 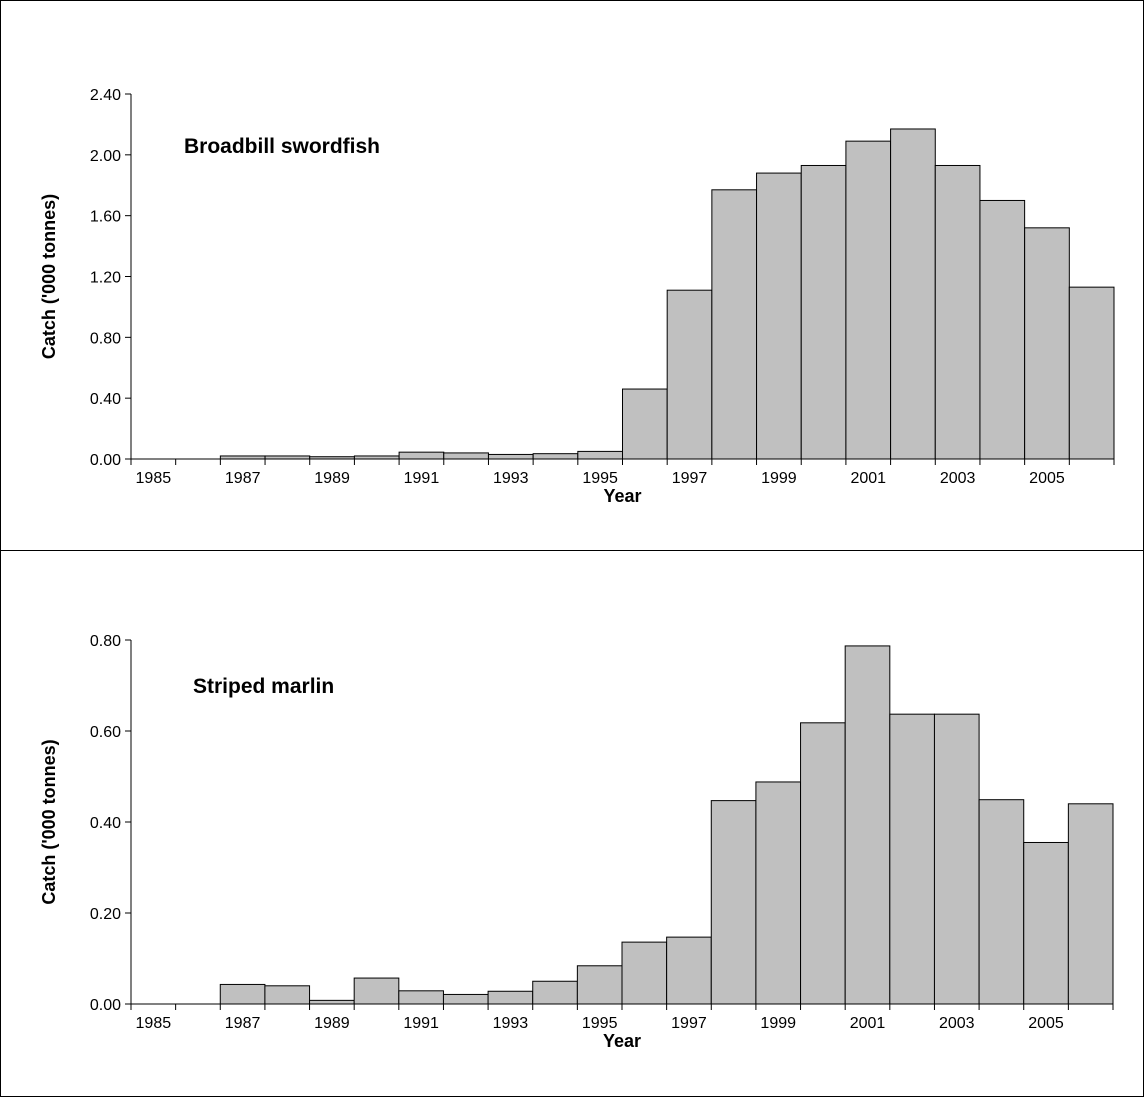 I want to click on y-tick-label: 2.40, so click(x=105, y=95).